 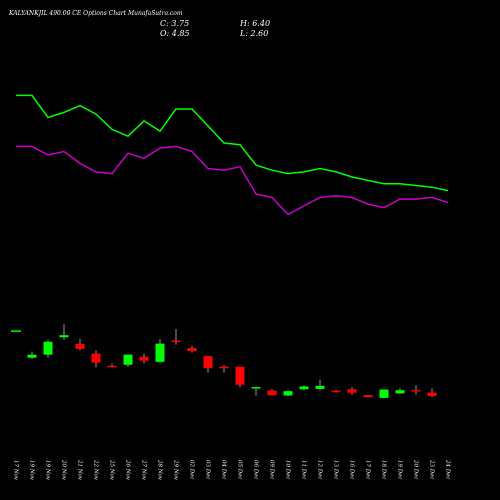 I want to click on x-tick-label: 11 Dec, so click(x=304, y=470).